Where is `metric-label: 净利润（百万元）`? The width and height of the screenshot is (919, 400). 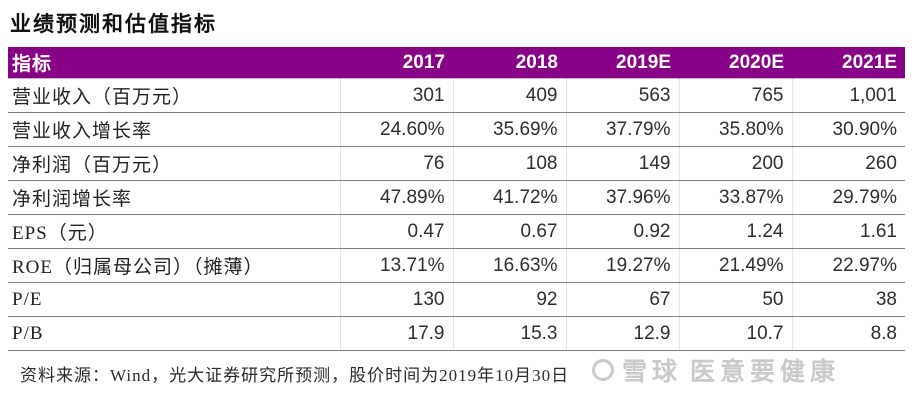
metric-label: 净利润（百万元） is located at coordinates (174, 163).